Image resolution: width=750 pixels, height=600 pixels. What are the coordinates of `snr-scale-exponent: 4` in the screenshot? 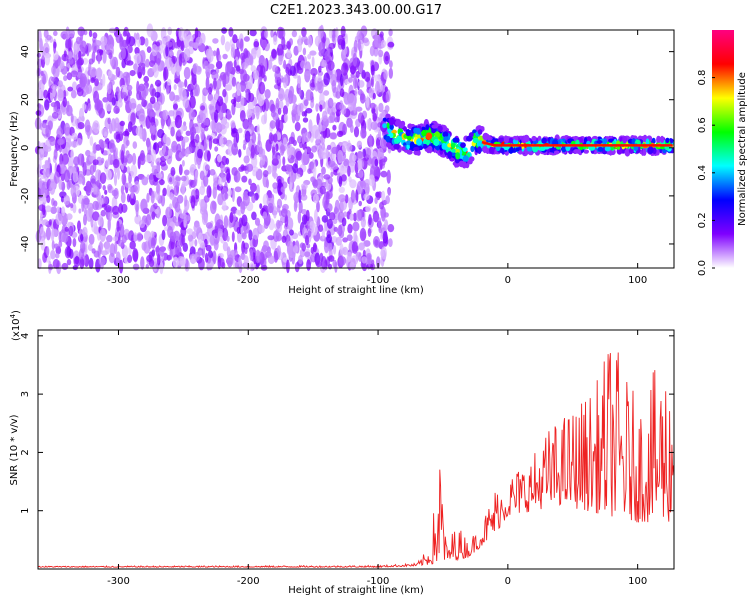 It's located at (13, 315).